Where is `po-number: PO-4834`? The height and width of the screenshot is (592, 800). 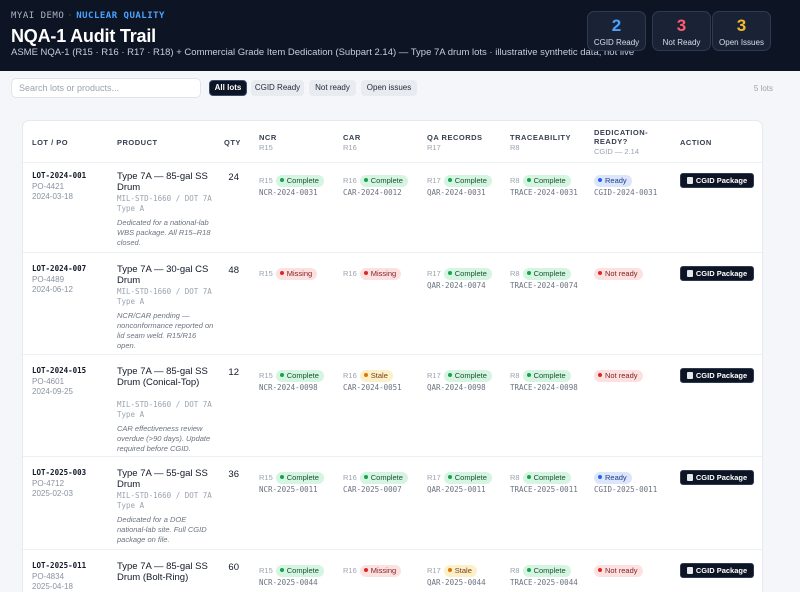 po-number: PO-4834 is located at coordinates (48, 576).